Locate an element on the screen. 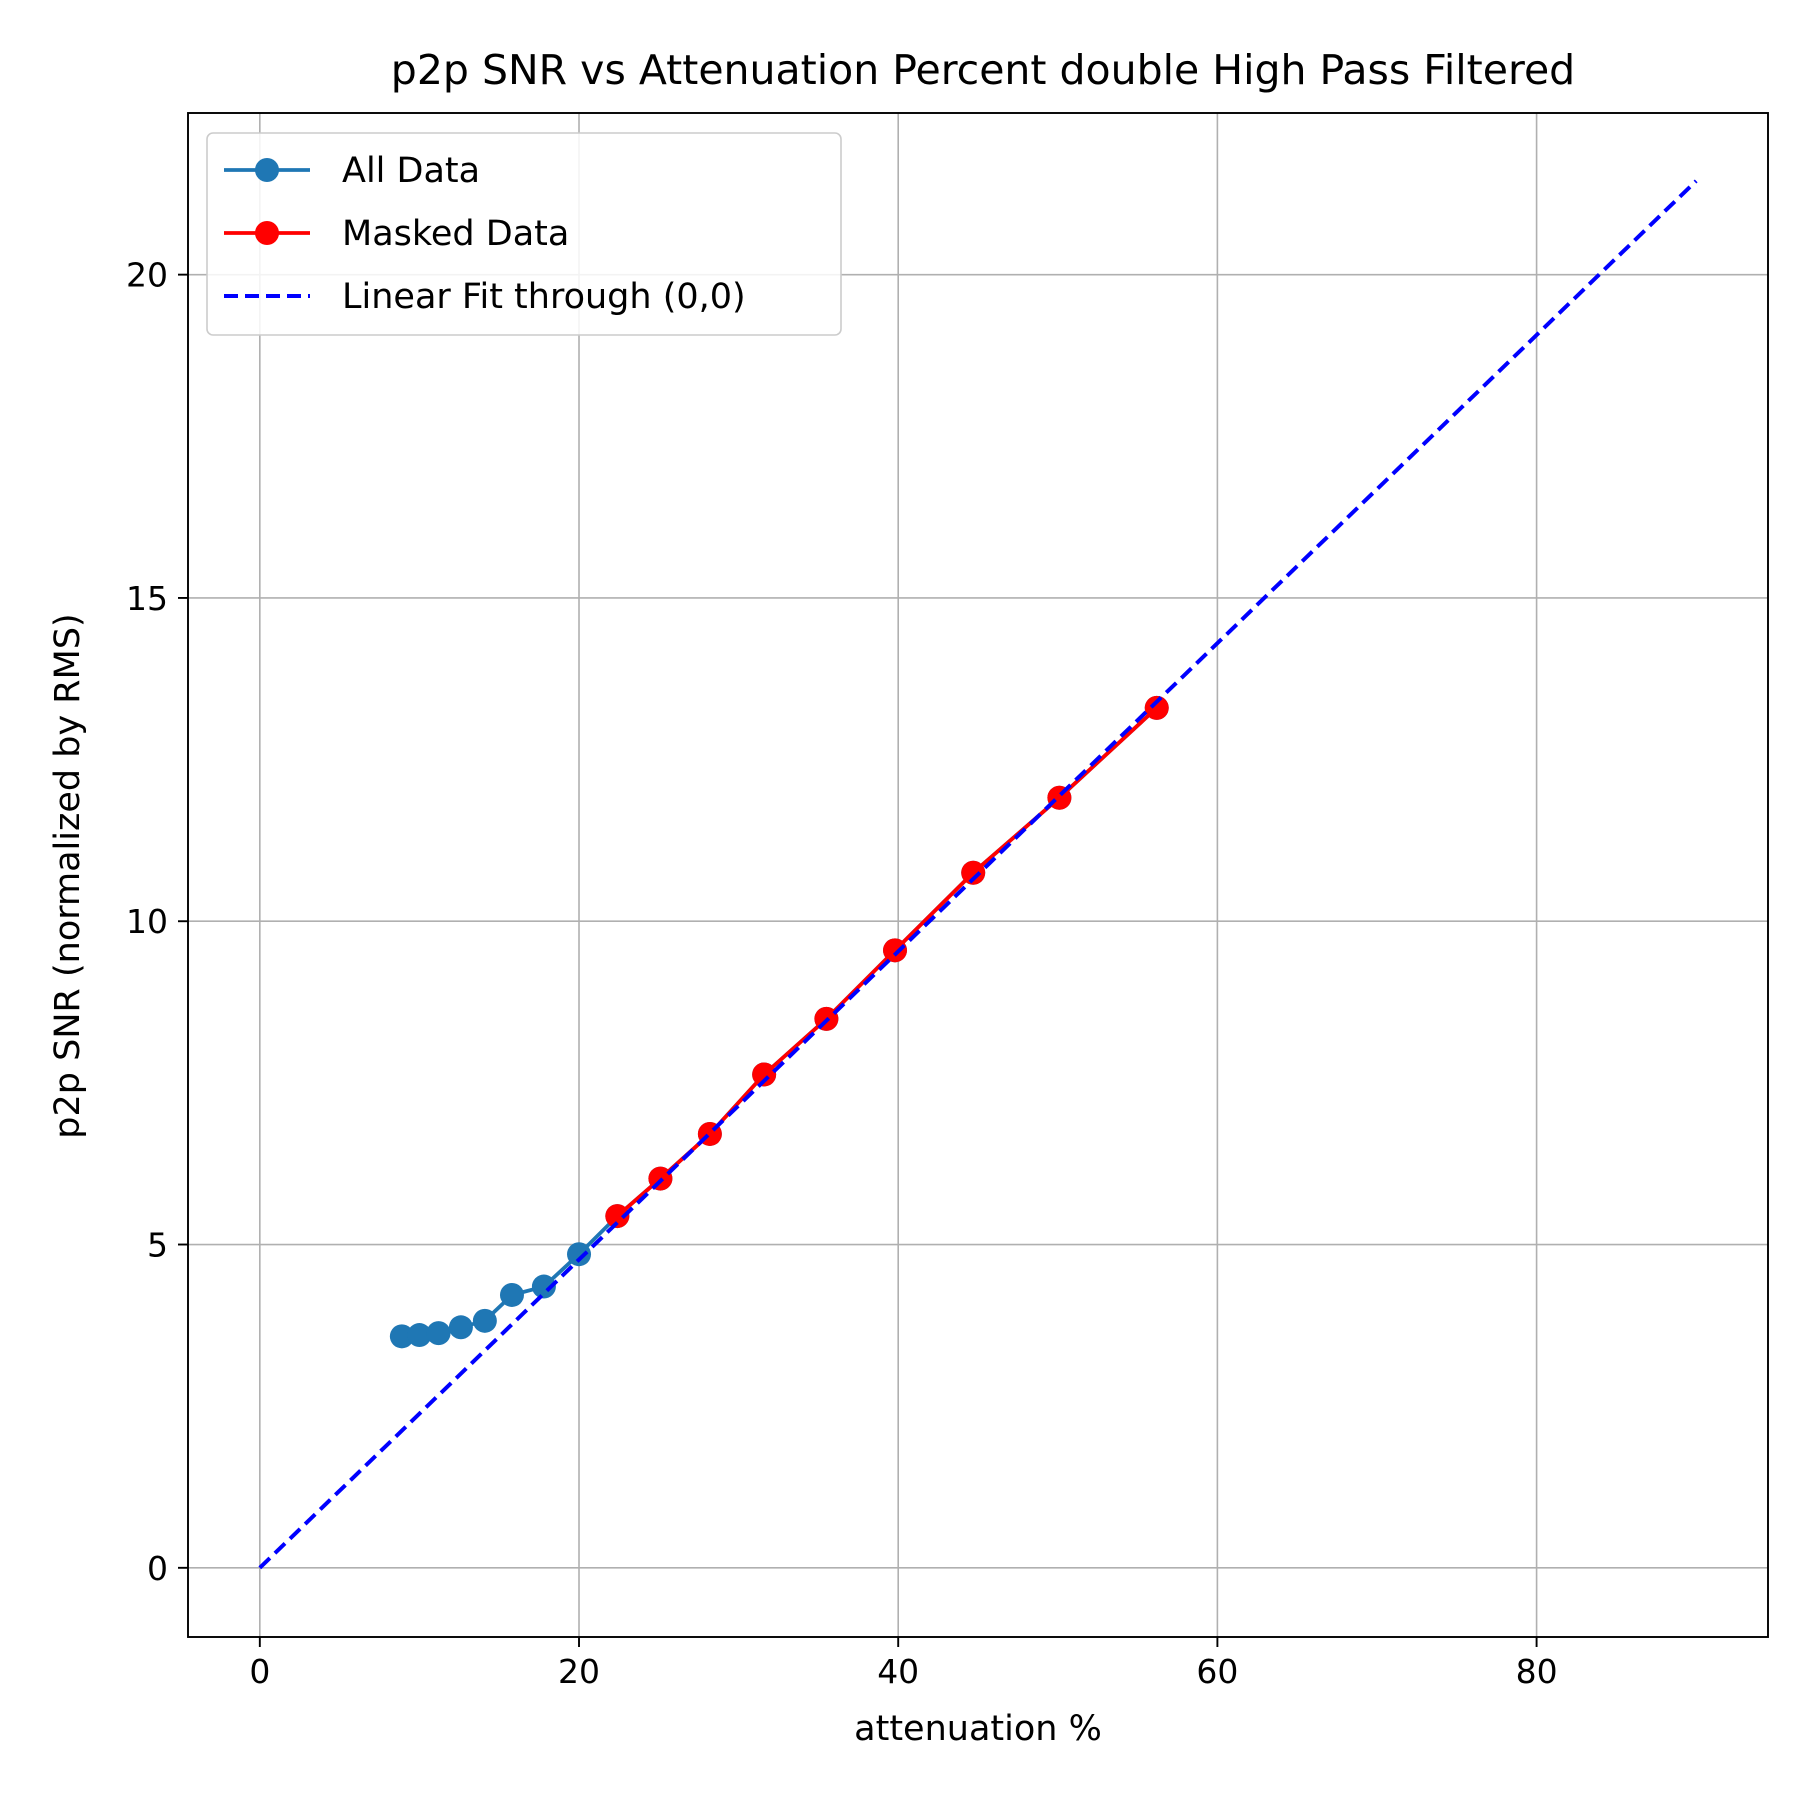  y-tick-label: 5 is located at coordinates (157, 1245).